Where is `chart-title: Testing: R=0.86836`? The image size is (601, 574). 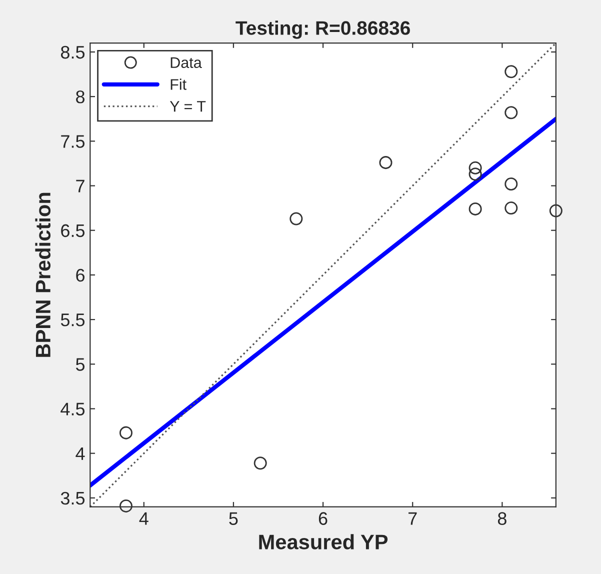
chart-title: Testing: R=0.86836 is located at coordinates (323, 29).